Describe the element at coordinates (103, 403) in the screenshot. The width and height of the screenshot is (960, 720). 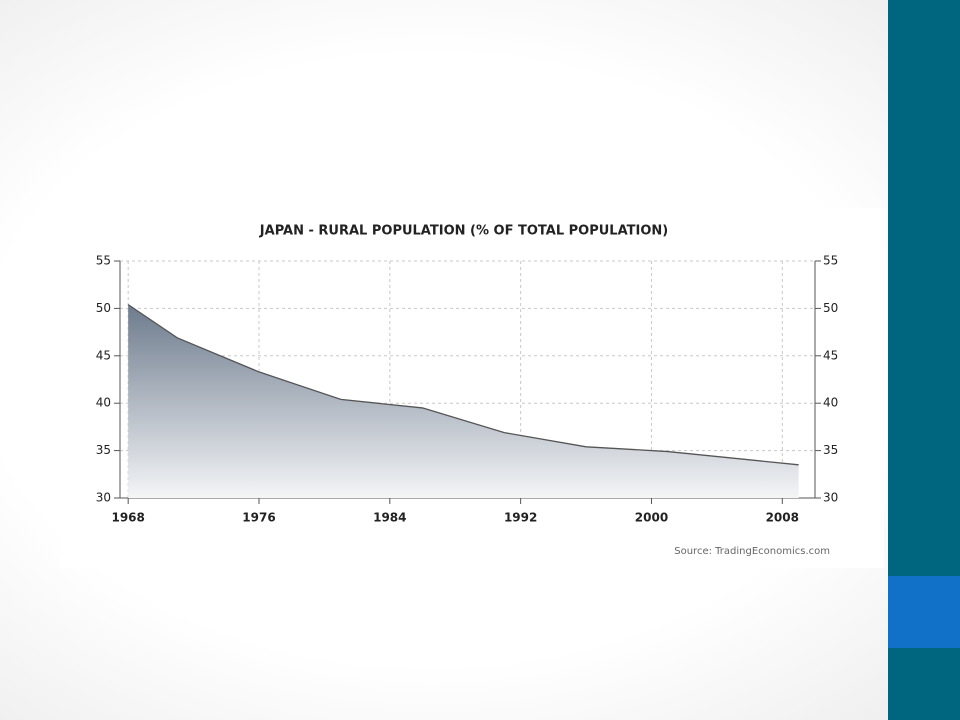
I see `y-tick-label: 40` at that location.